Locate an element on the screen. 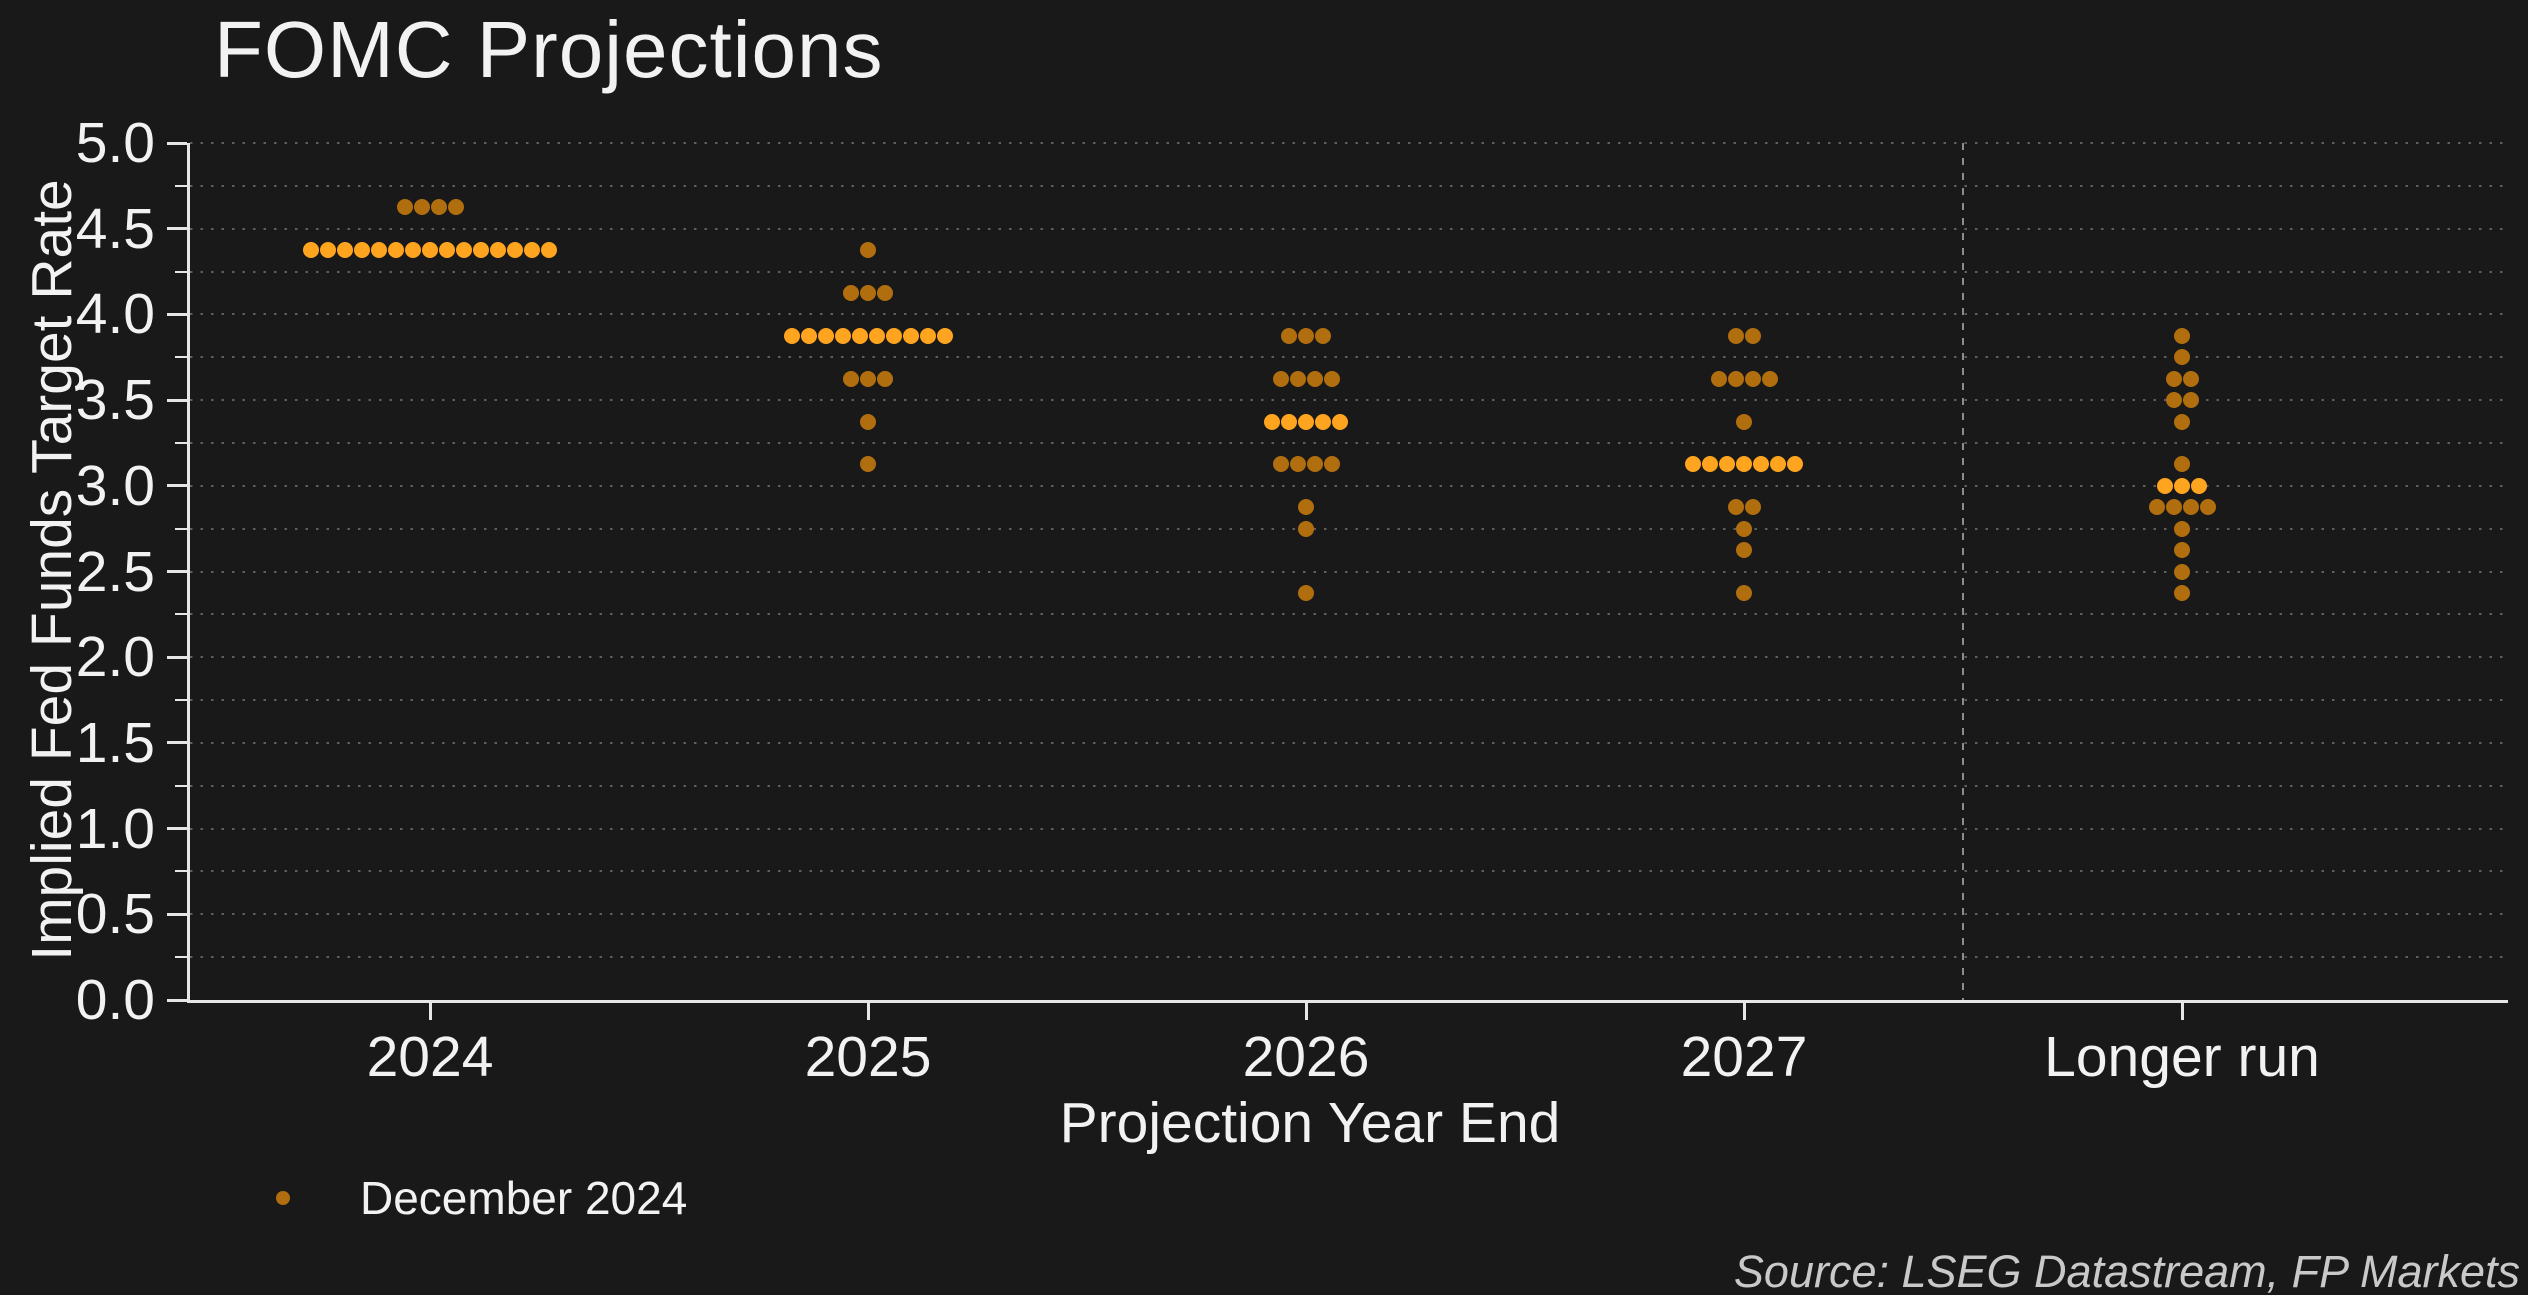  chart-title: FOMC Projections is located at coordinates (549, 49).